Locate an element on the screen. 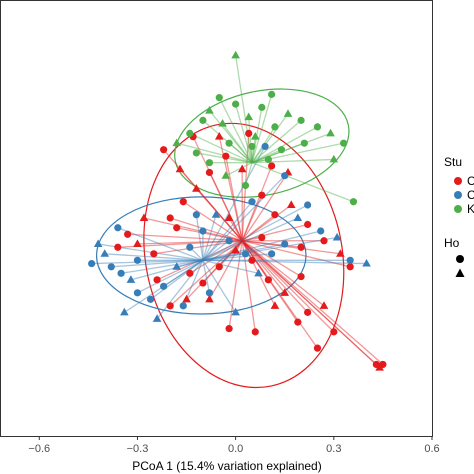 The height and width of the screenshot is (474, 474). legend-color-label: K is located at coordinates (470, 209).